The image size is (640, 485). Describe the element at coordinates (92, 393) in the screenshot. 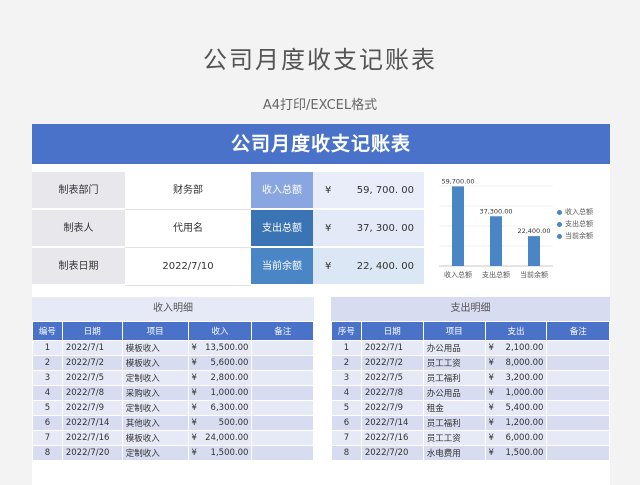

I see `cell-date: 2022/7/8` at that location.